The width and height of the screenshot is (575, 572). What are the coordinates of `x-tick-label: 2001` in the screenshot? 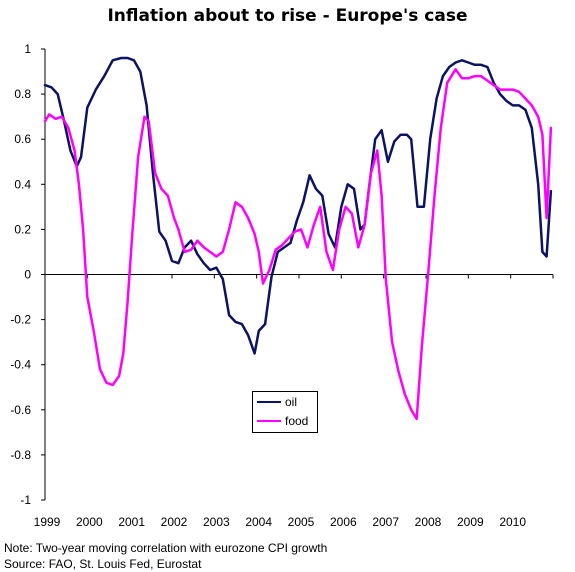 It's located at (131, 522).